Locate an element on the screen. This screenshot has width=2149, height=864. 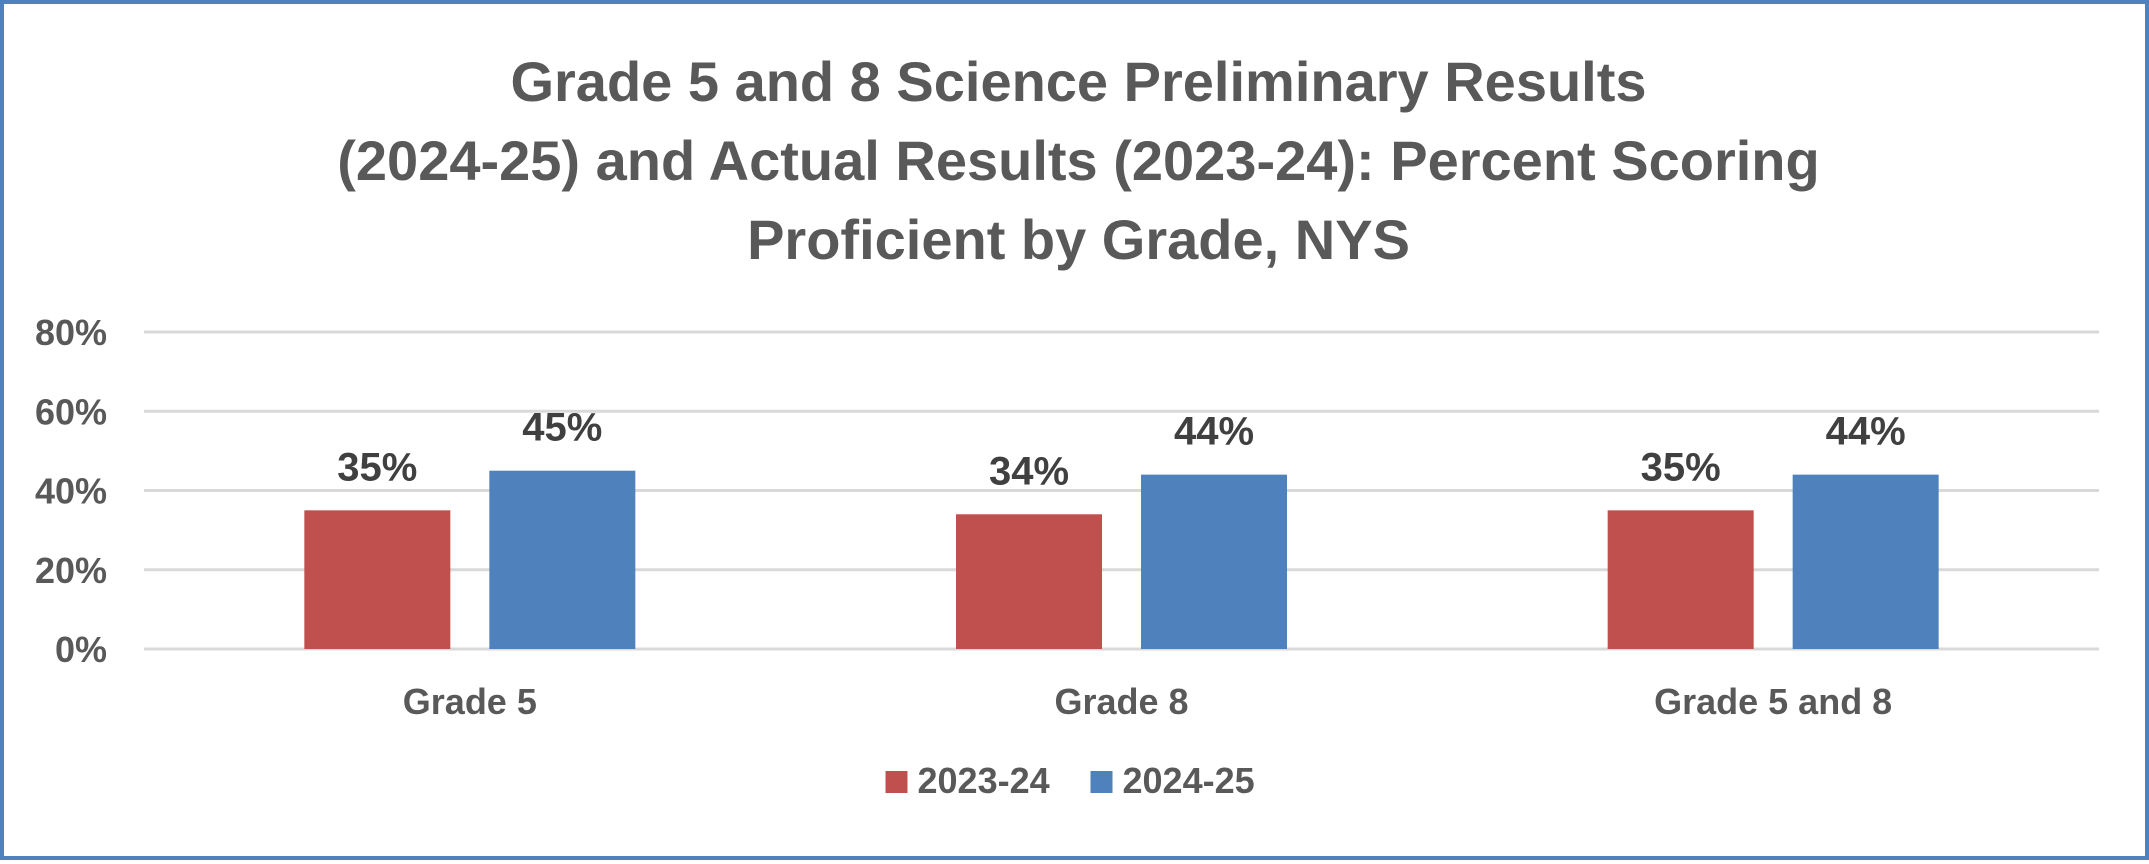
y-tick-label: 40% is located at coordinates (71, 491).